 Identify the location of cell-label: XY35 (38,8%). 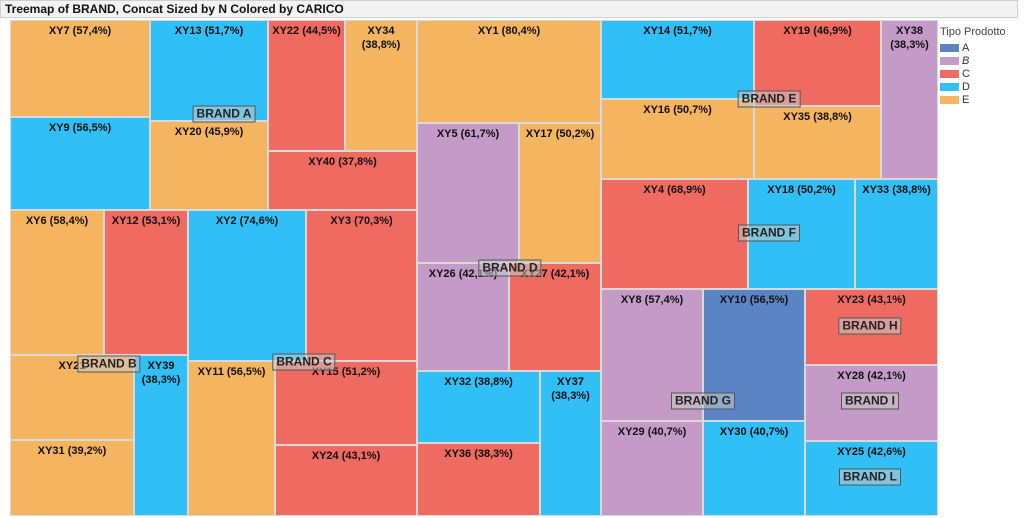
(817, 117).